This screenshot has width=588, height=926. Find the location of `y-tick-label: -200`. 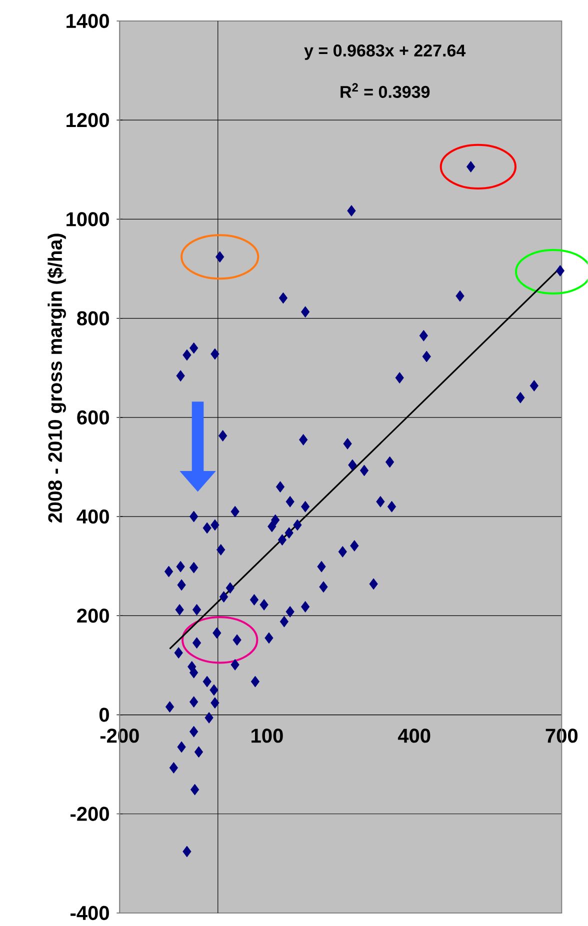

y-tick-label: -200 is located at coordinates (90, 813).